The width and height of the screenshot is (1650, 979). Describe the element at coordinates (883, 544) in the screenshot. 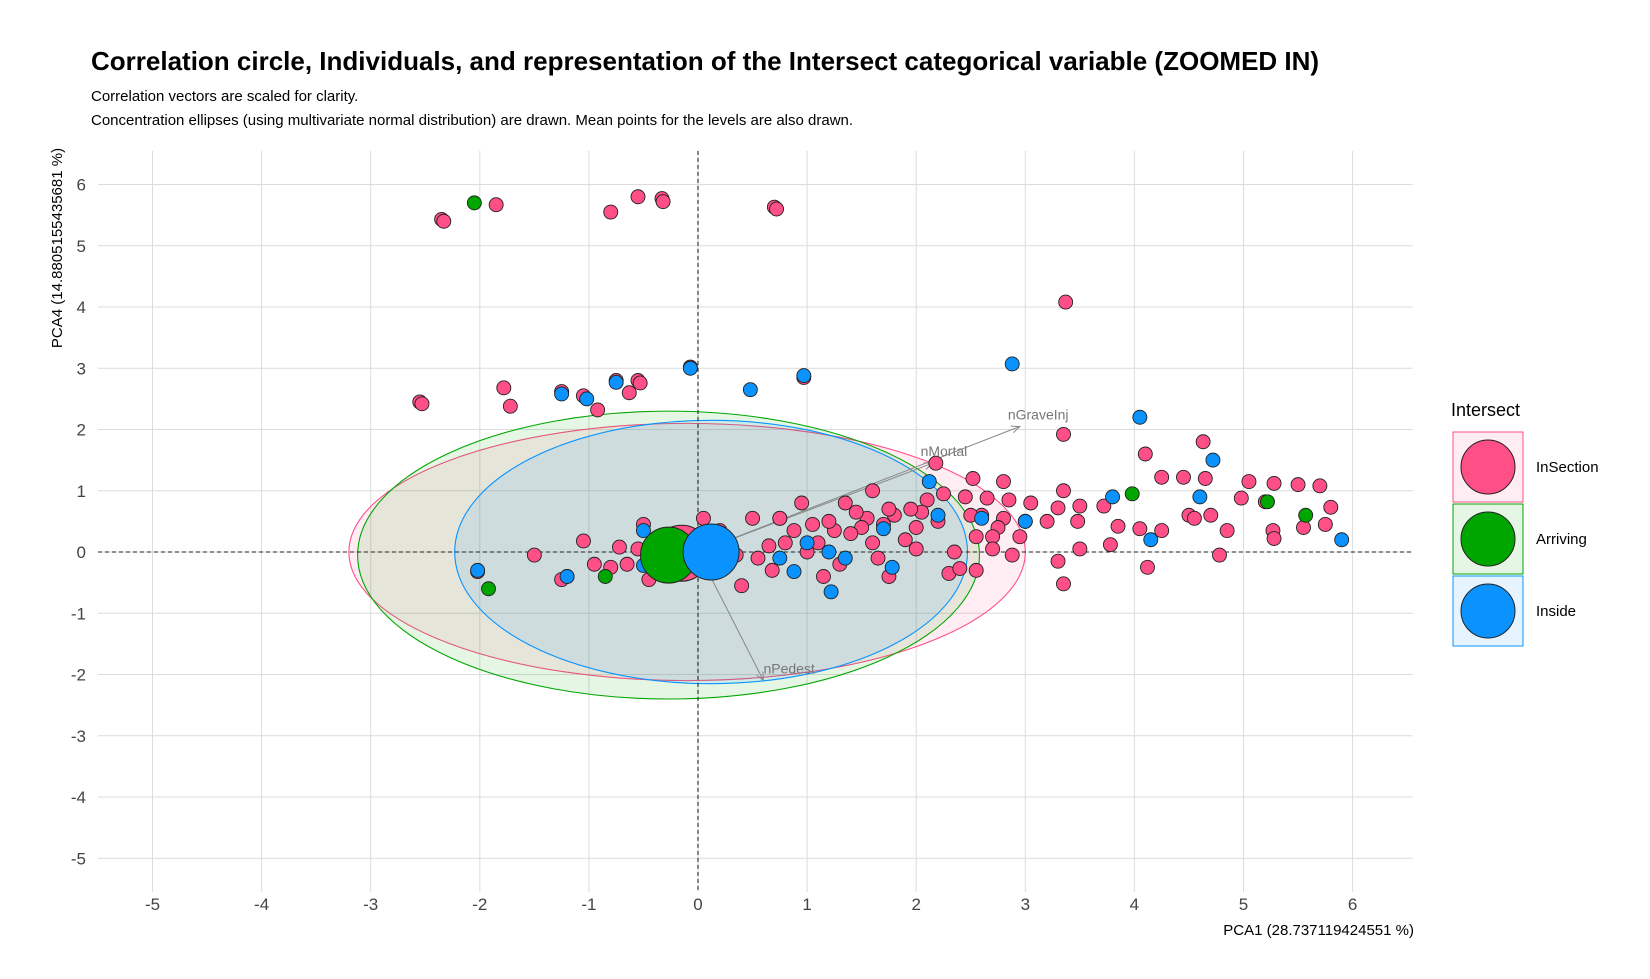

I see `correlation-vectors: nGraveInj nMortal nPedest` at that location.